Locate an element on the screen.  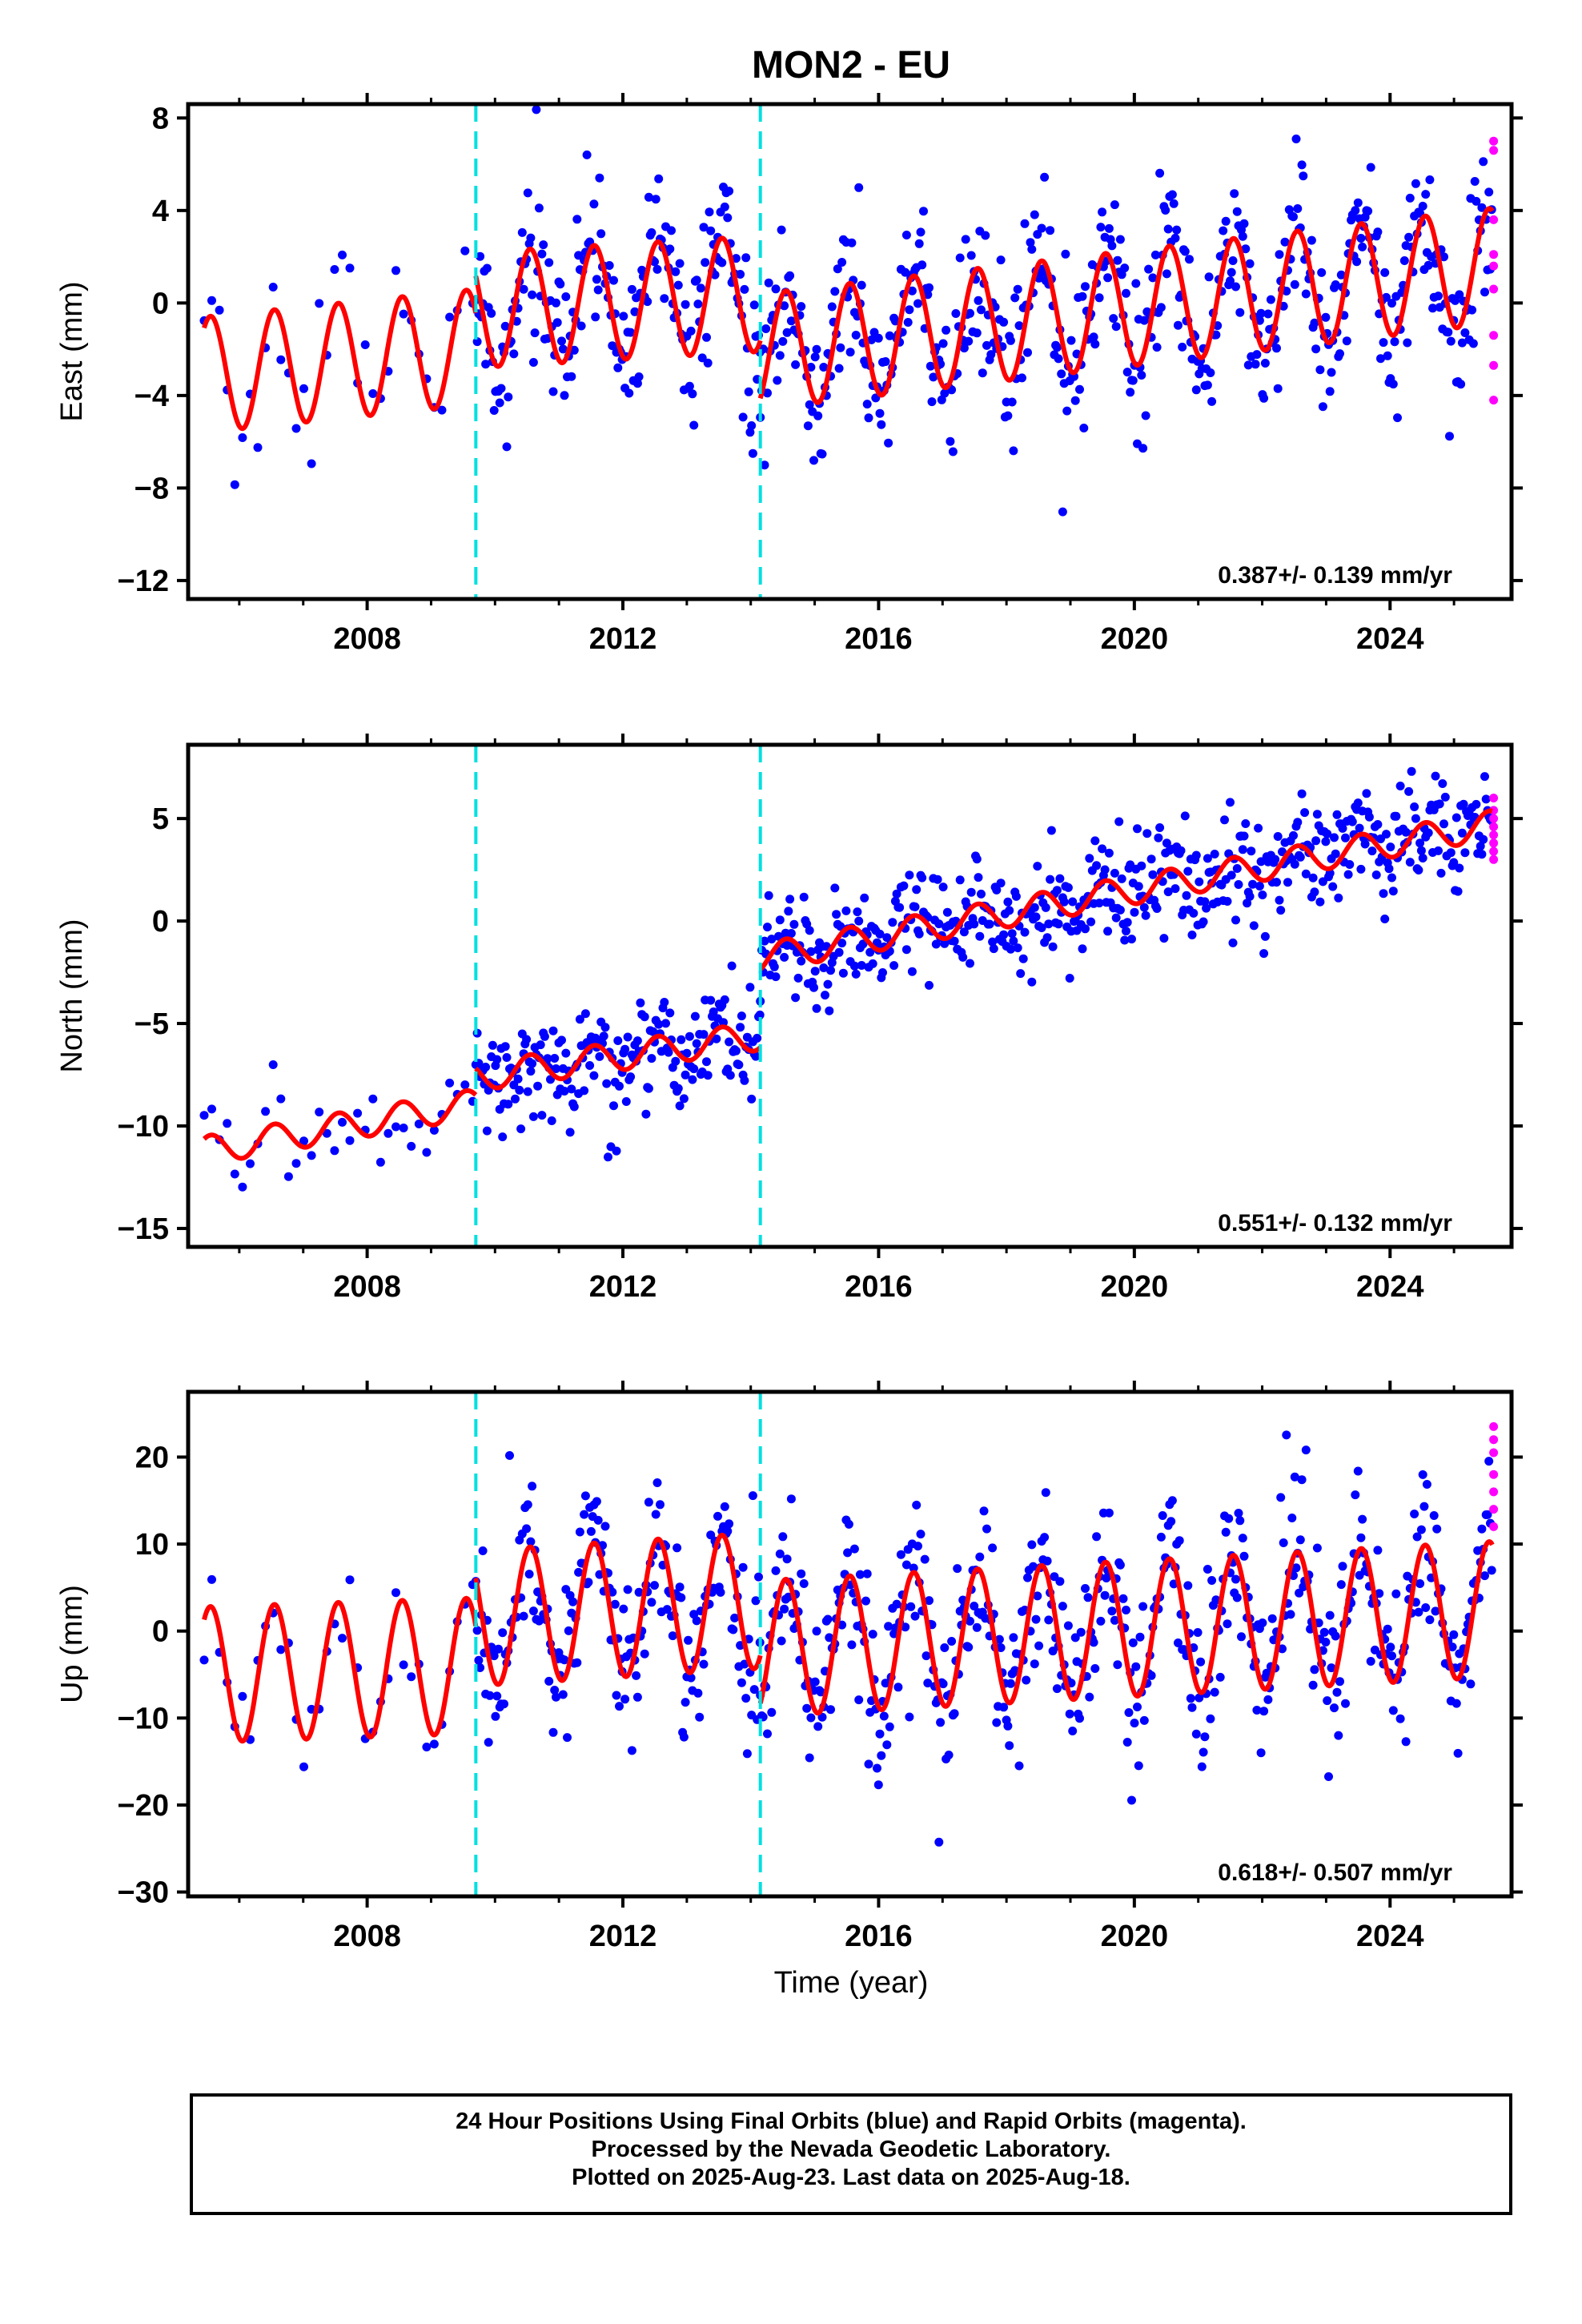
x-tick-label: 2016 is located at coordinates (879, 1936).